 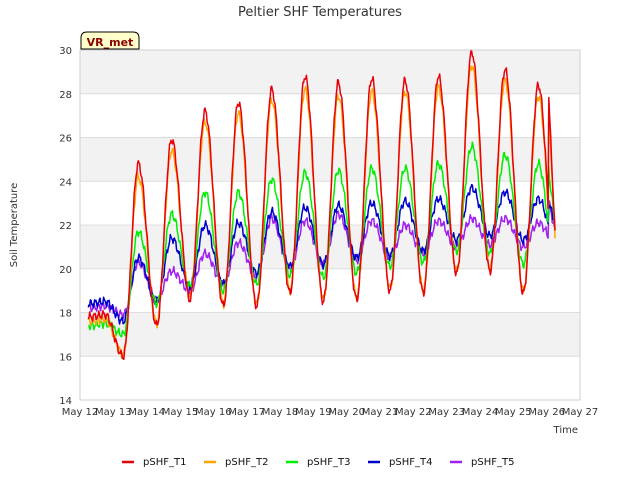 I want to click on y-tick-labels: 14 16 18 20 22 24 26 28 30, so click(x=65, y=226).